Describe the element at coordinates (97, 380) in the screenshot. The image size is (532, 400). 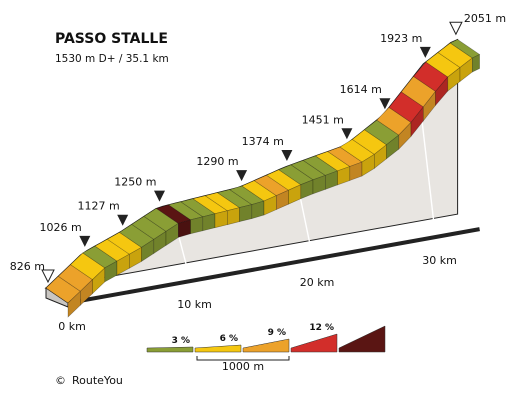
I see `brand-name: RouteYou` at that location.